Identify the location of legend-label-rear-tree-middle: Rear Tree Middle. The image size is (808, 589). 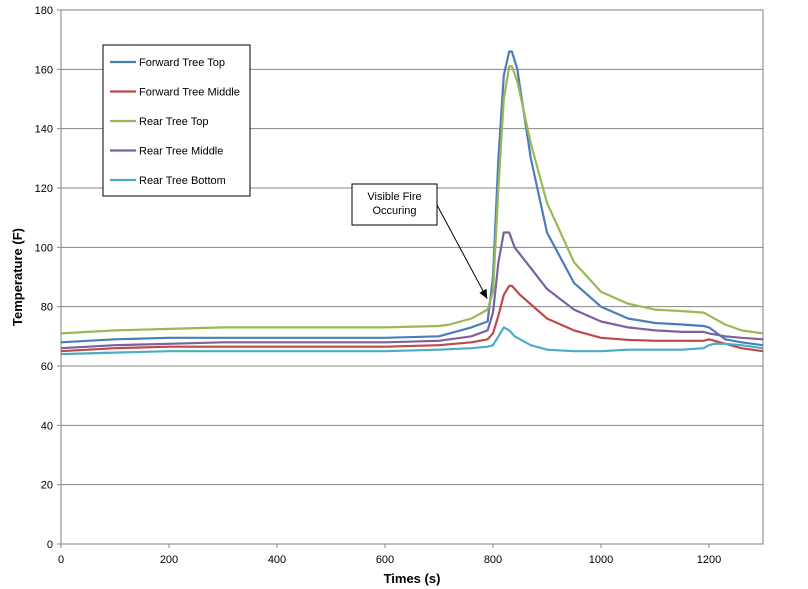
(181, 152).